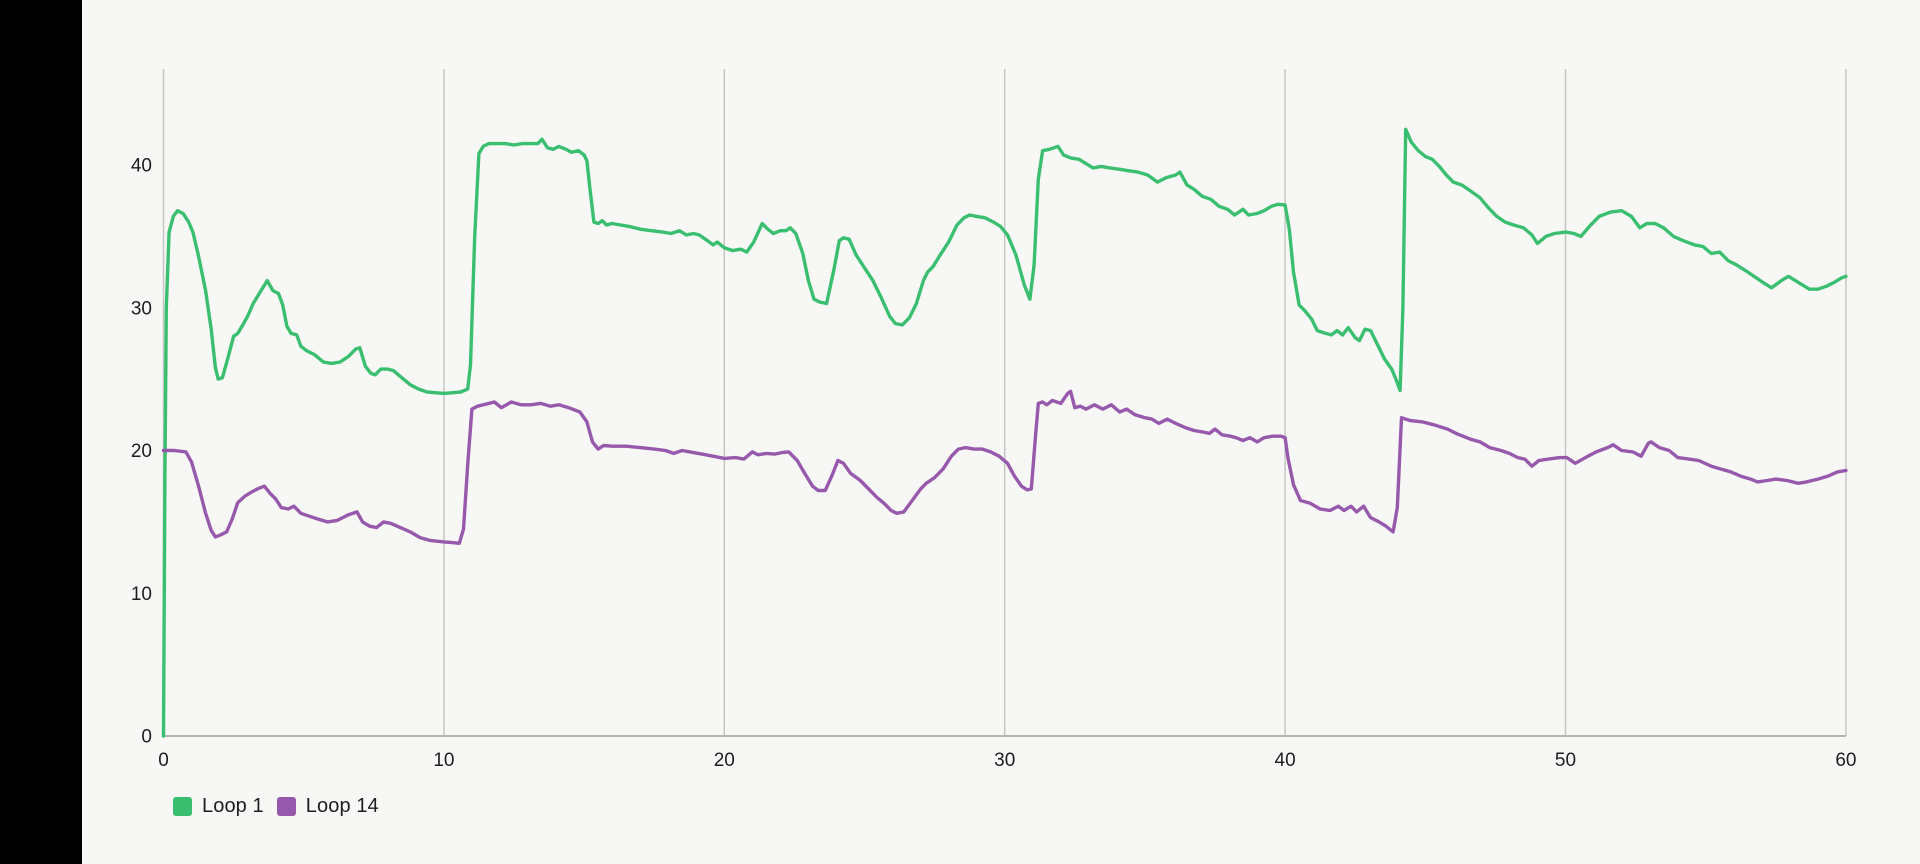  What do you see at coordinates (233, 806) in the screenshot?
I see `legend-label-loop-1: Loop 1` at bounding box center [233, 806].